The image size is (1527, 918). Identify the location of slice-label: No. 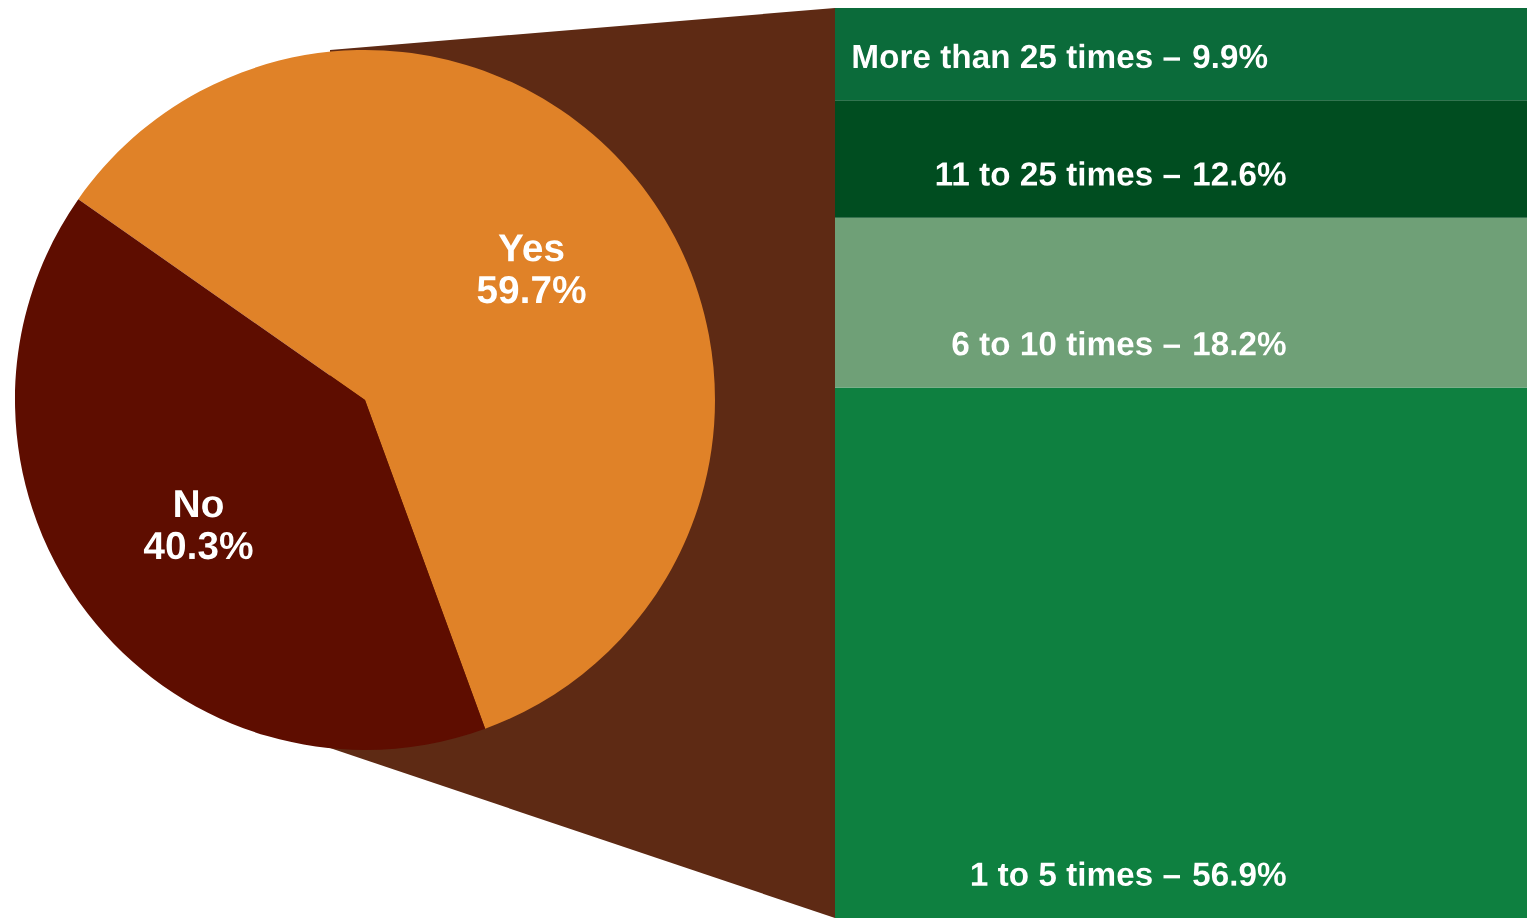
(199, 504).